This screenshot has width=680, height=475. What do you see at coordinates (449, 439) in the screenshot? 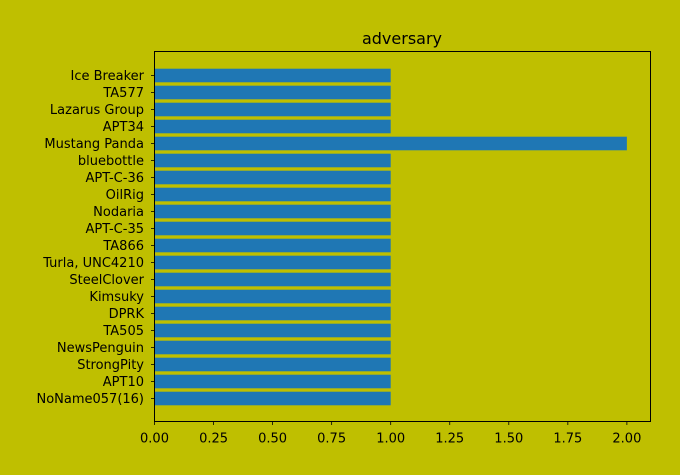
I see `x-tick-label: 1.25` at bounding box center [449, 439].